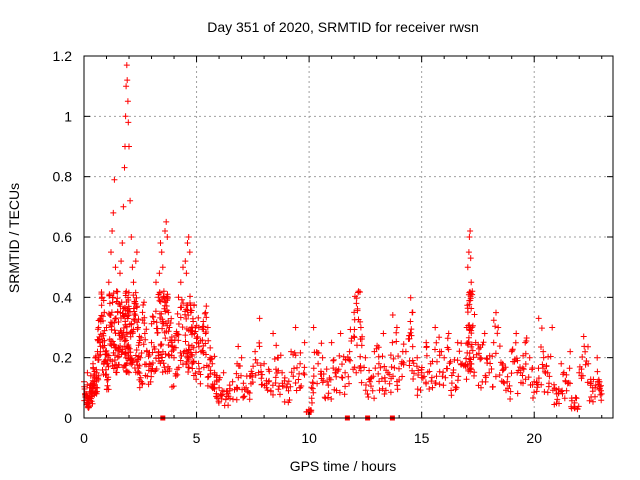  What do you see at coordinates (197, 438) in the screenshot?
I see `x-tick-label: 5` at bounding box center [197, 438].